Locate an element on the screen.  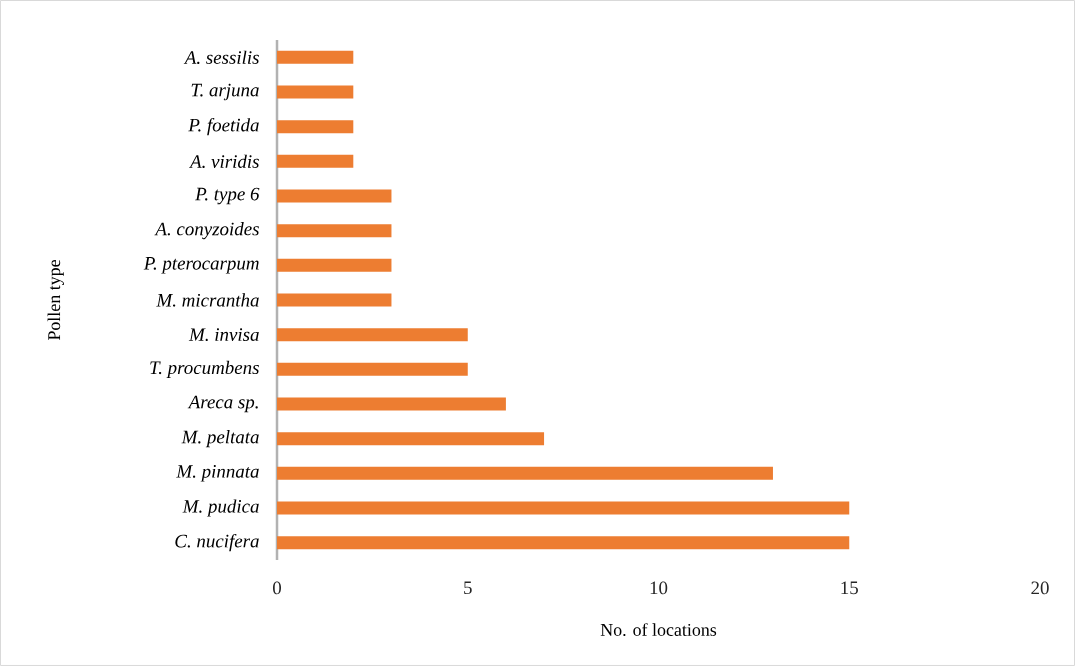
y-tick-label: Areca sp. is located at coordinates (222, 404).